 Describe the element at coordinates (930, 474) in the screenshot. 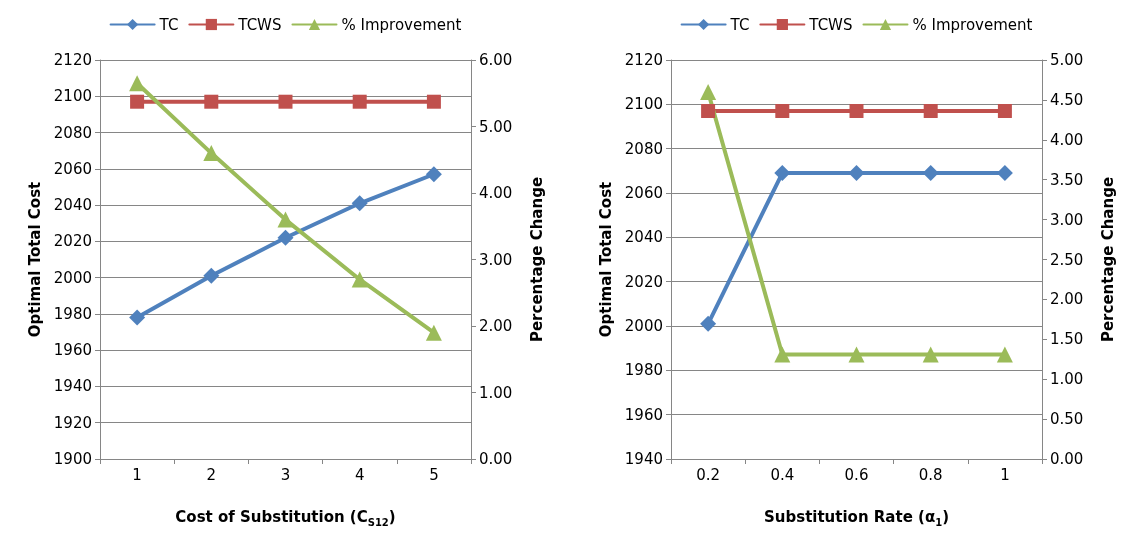

I see `x-tick-label: 0.8` at that location.